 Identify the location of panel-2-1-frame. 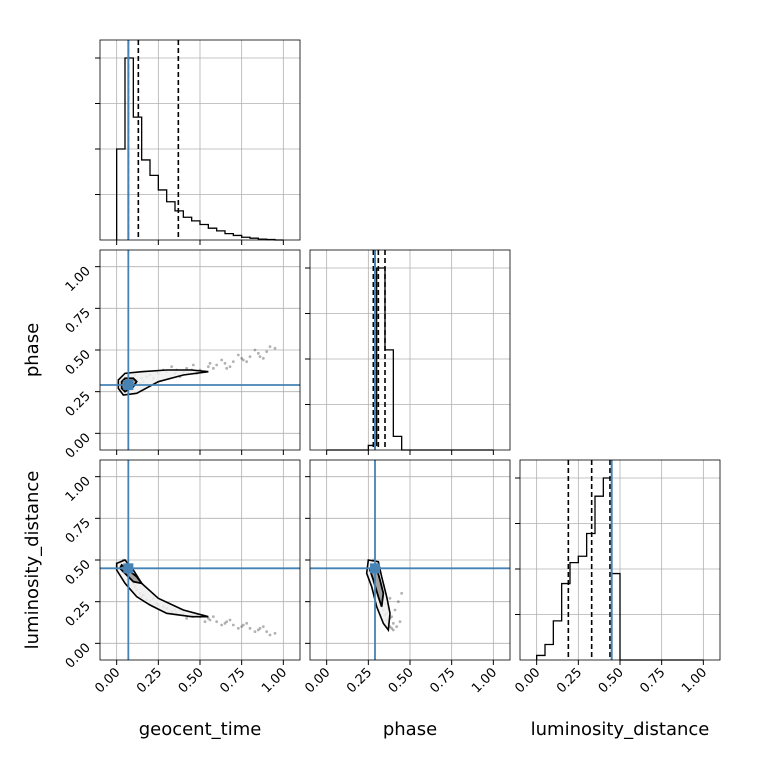
(410, 560).